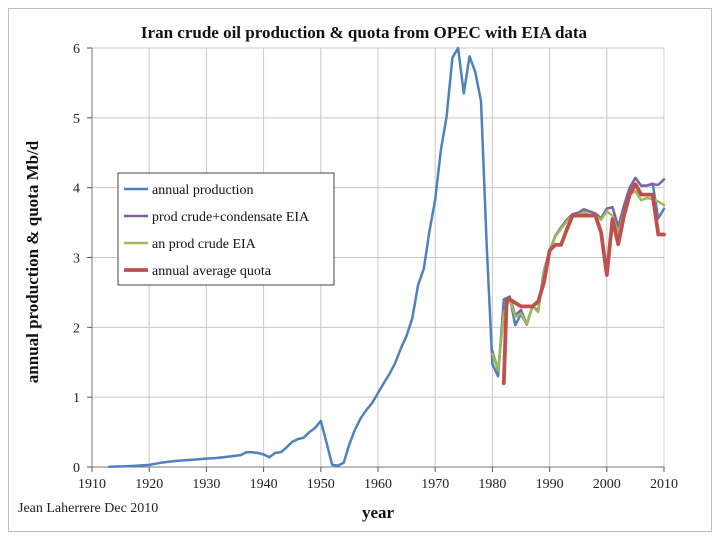 The image size is (720, 540). I want to click on series-line-an-prod-crude-eia, so click(578, 280).